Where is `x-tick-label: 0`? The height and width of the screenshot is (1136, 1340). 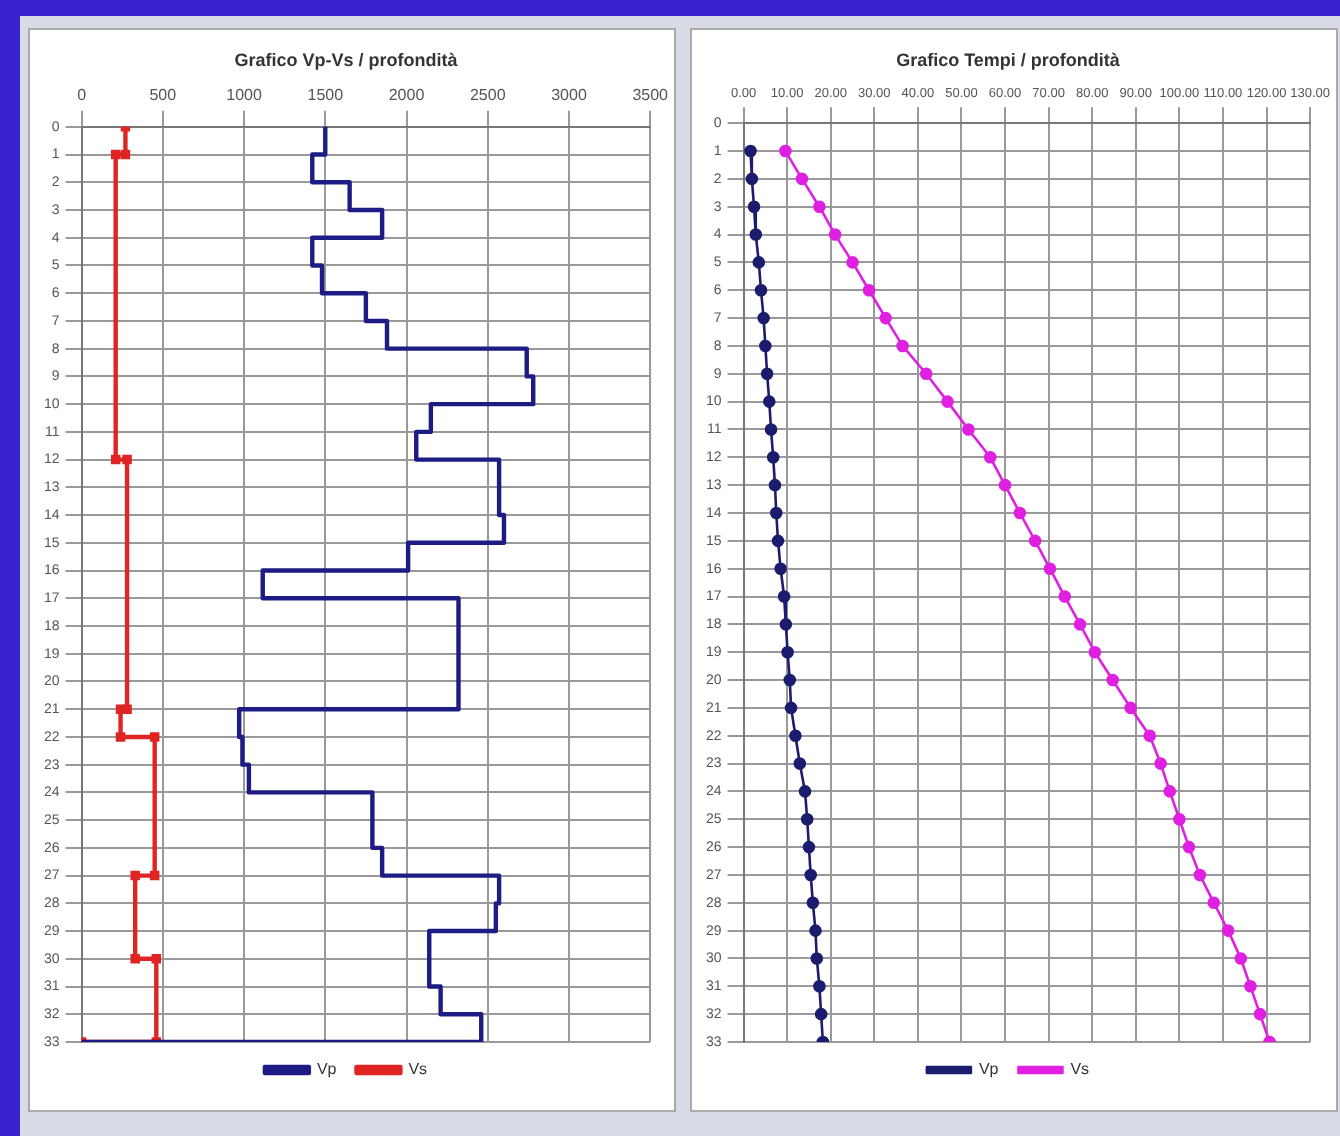
x-tick-label: 0 is located at coordinates (82, 94).